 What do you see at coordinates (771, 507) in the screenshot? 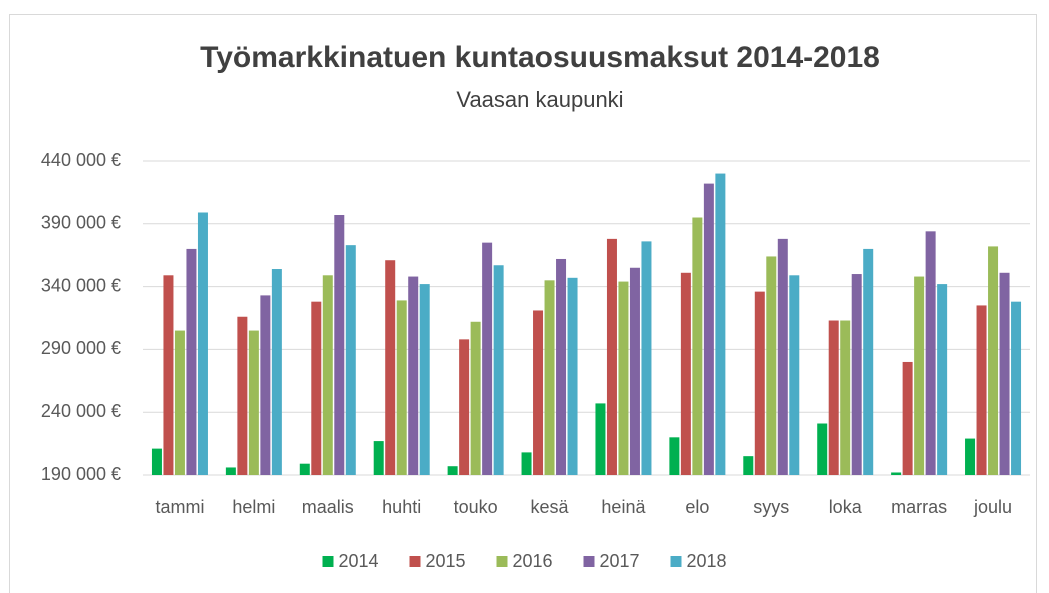
I see `x-tick-label: syys` at bounding box center [771, 507].